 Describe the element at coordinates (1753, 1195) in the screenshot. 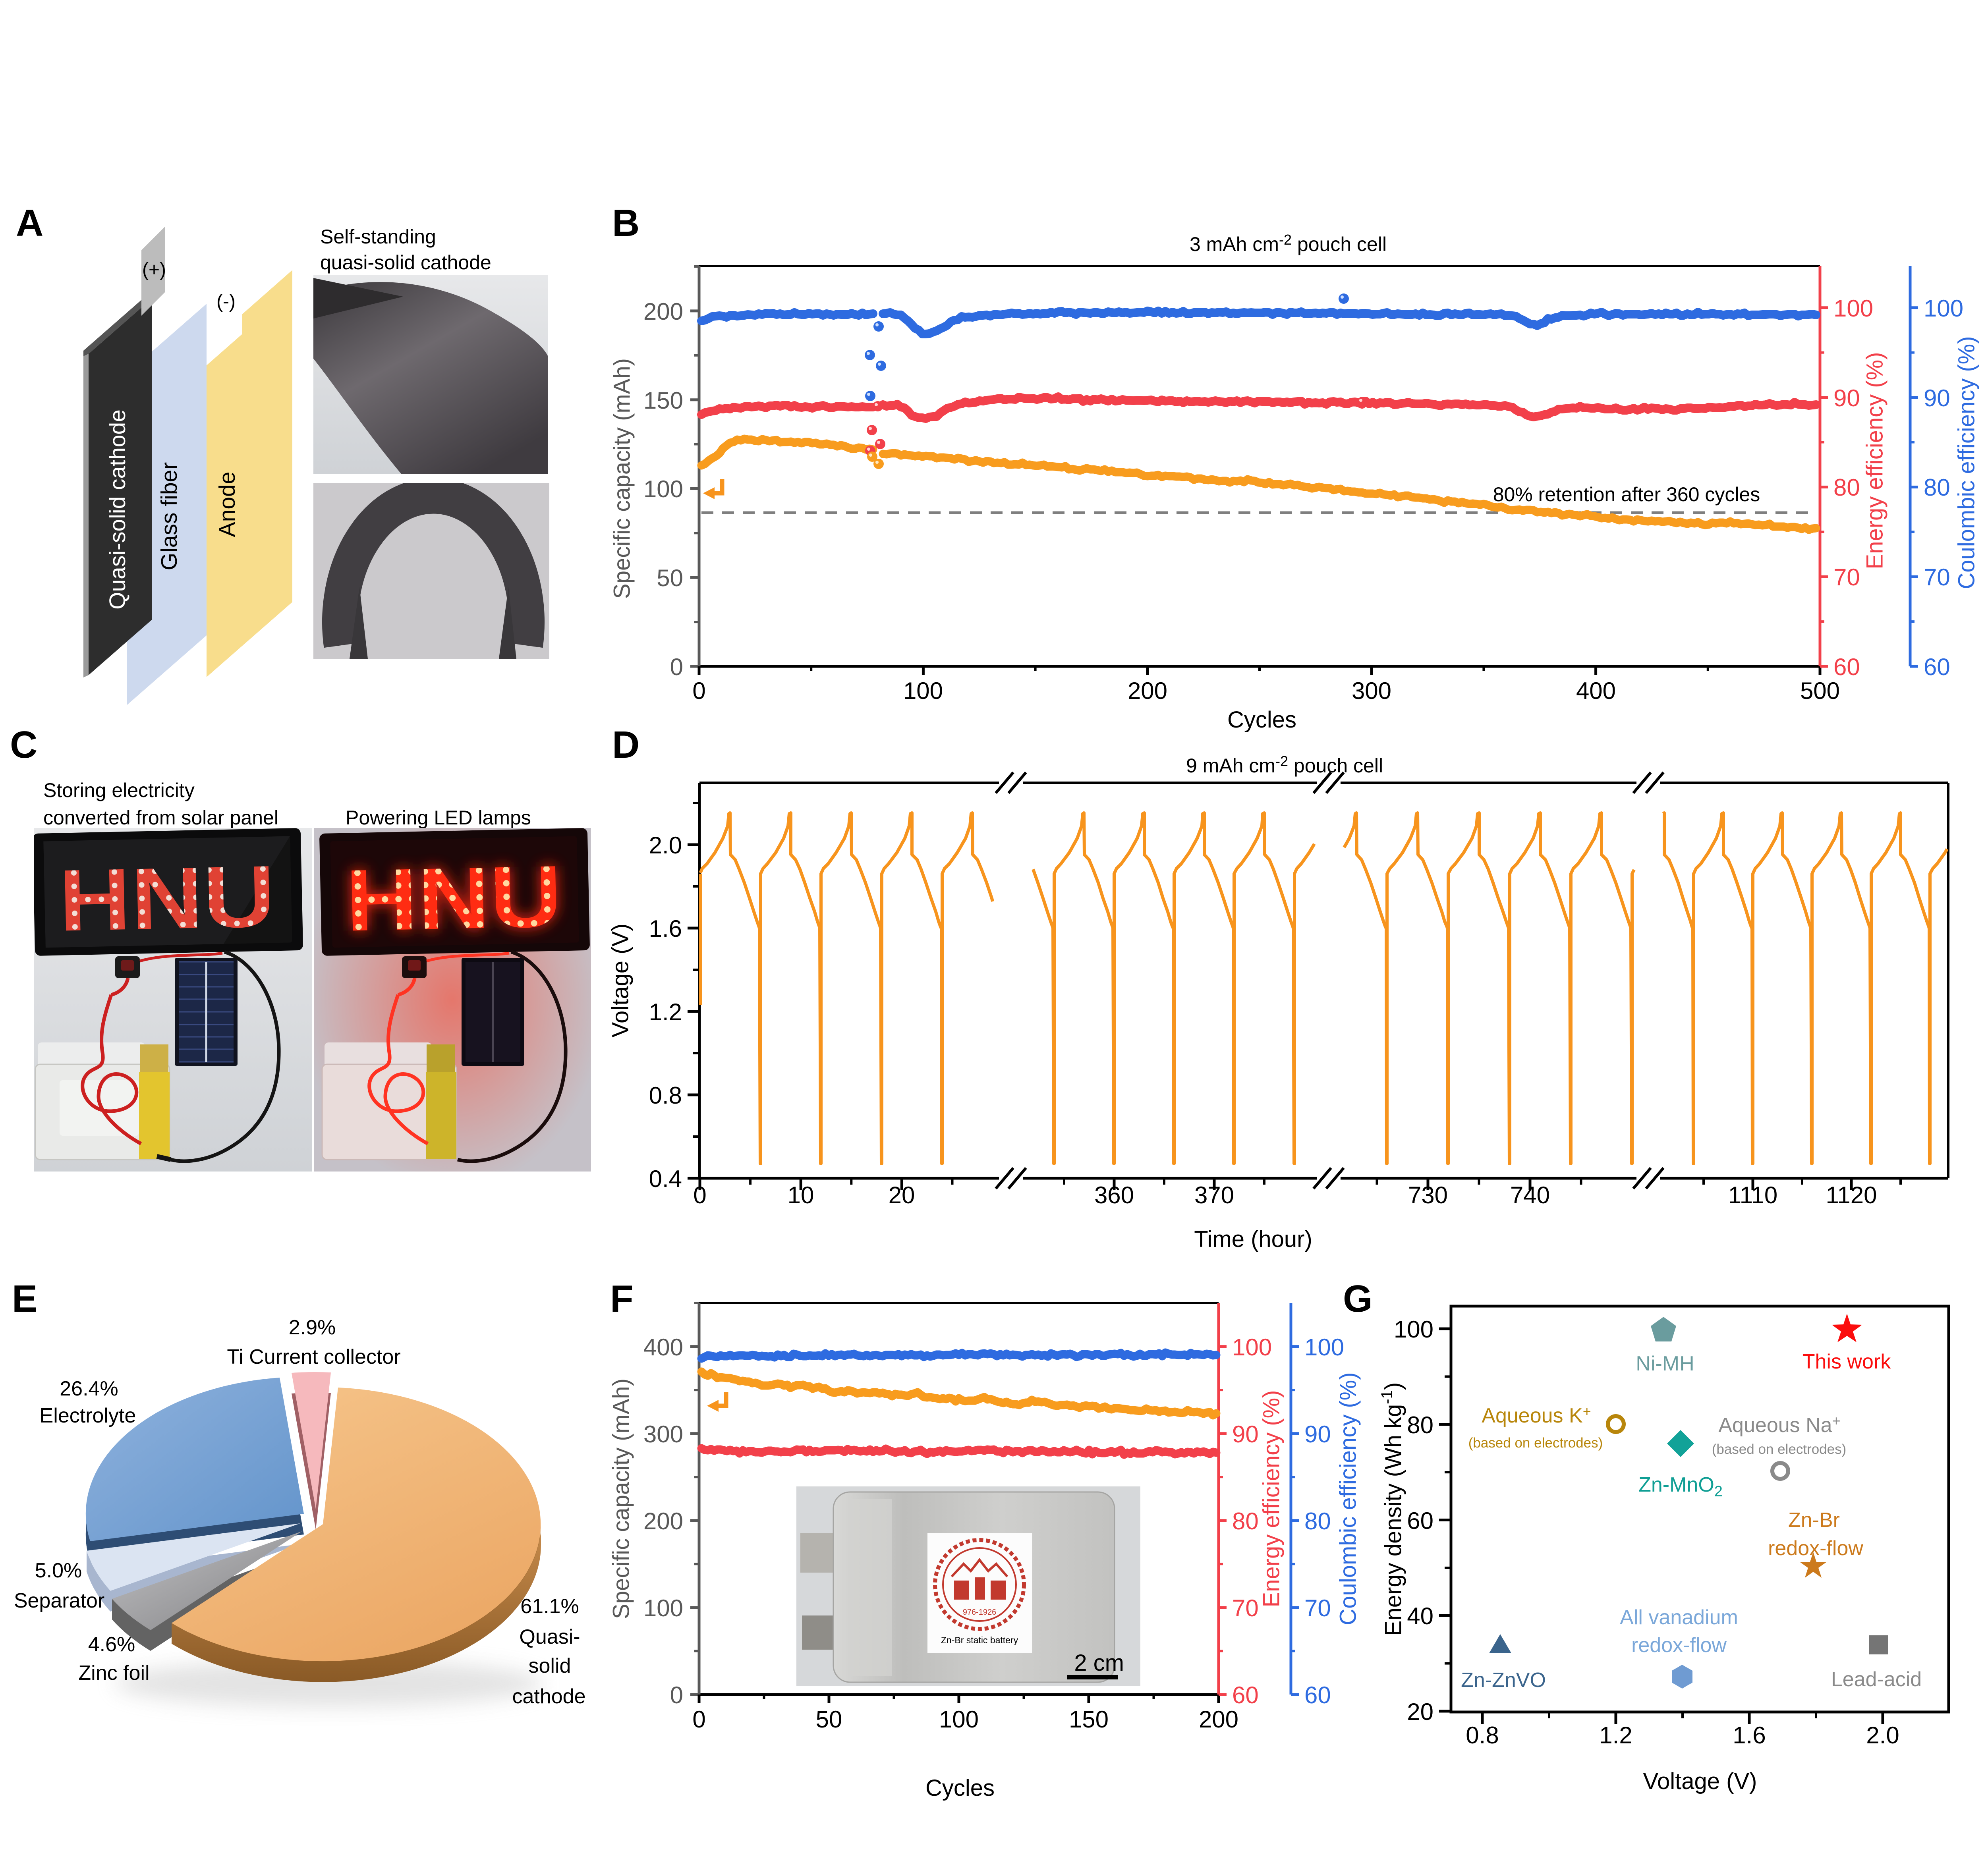

I see `svg-text: 1110` at that location.